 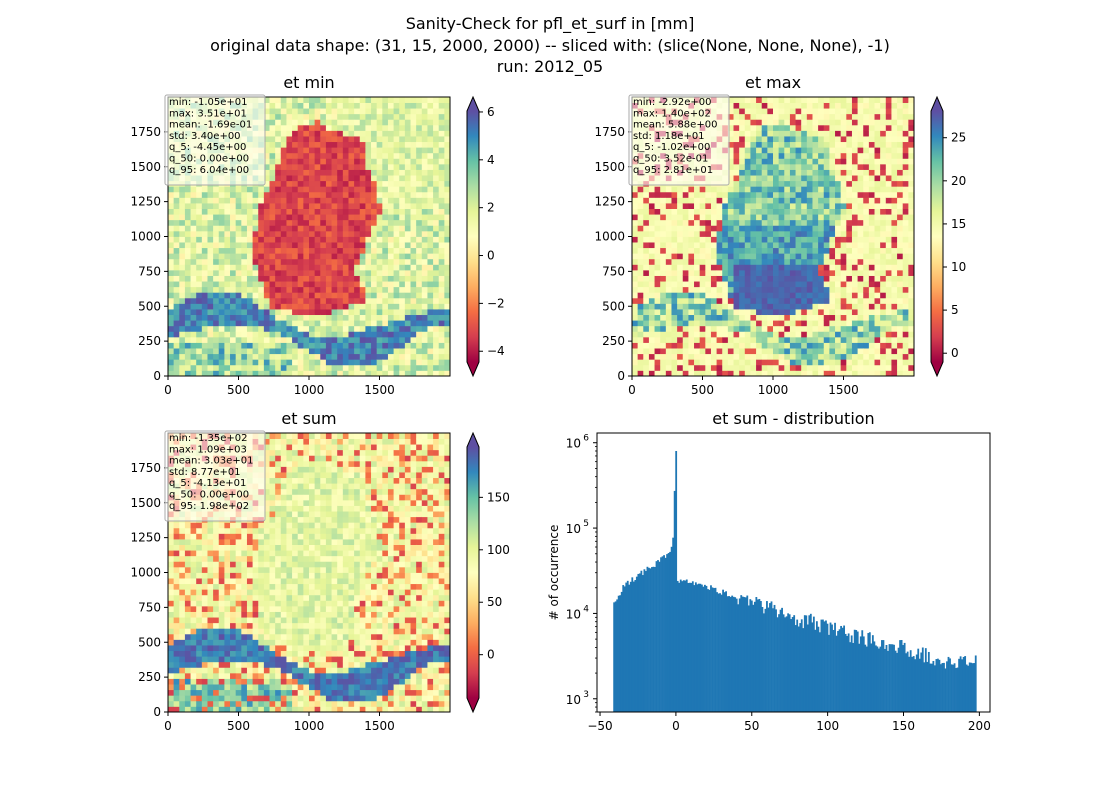 What do you see at coordinates (491, 112) in the screenshot?
I see `colorbar-tick-label: 6` at bounding box center [491, 112].